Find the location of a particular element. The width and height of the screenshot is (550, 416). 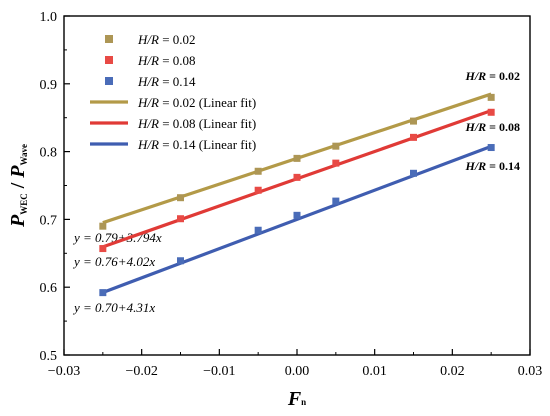

y-tick-label: 0.5 is located at coordinates (49, 356).